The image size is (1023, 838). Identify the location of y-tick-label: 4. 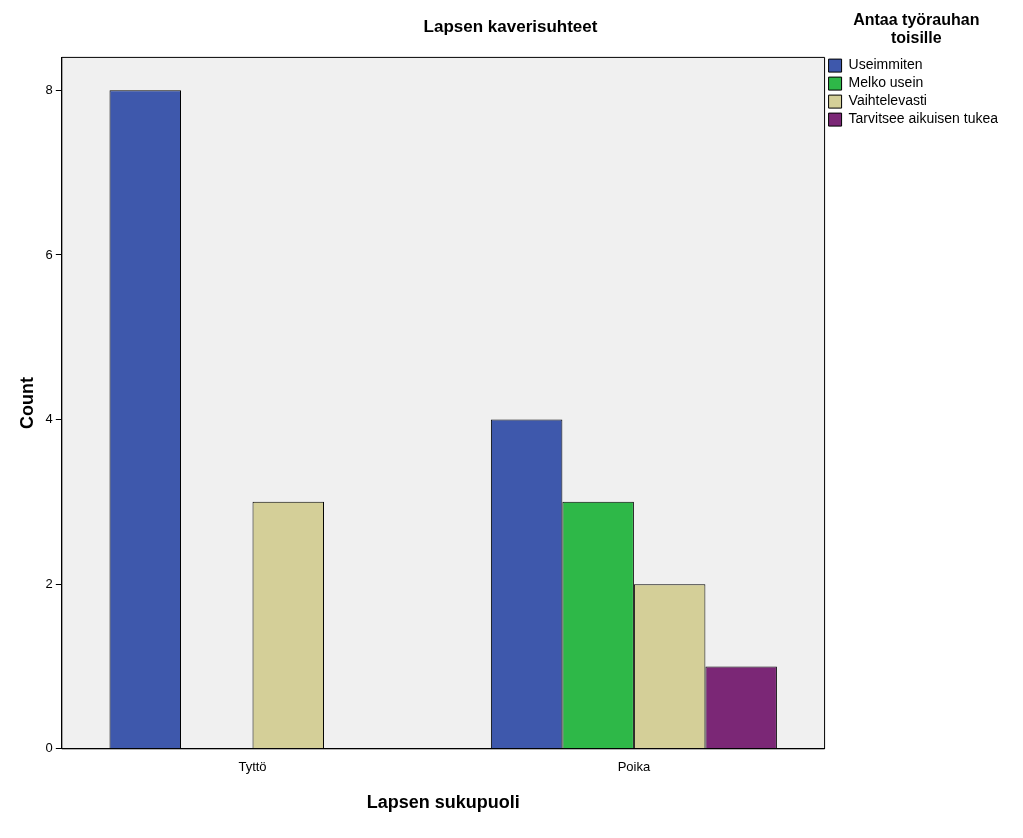
(49, 419).